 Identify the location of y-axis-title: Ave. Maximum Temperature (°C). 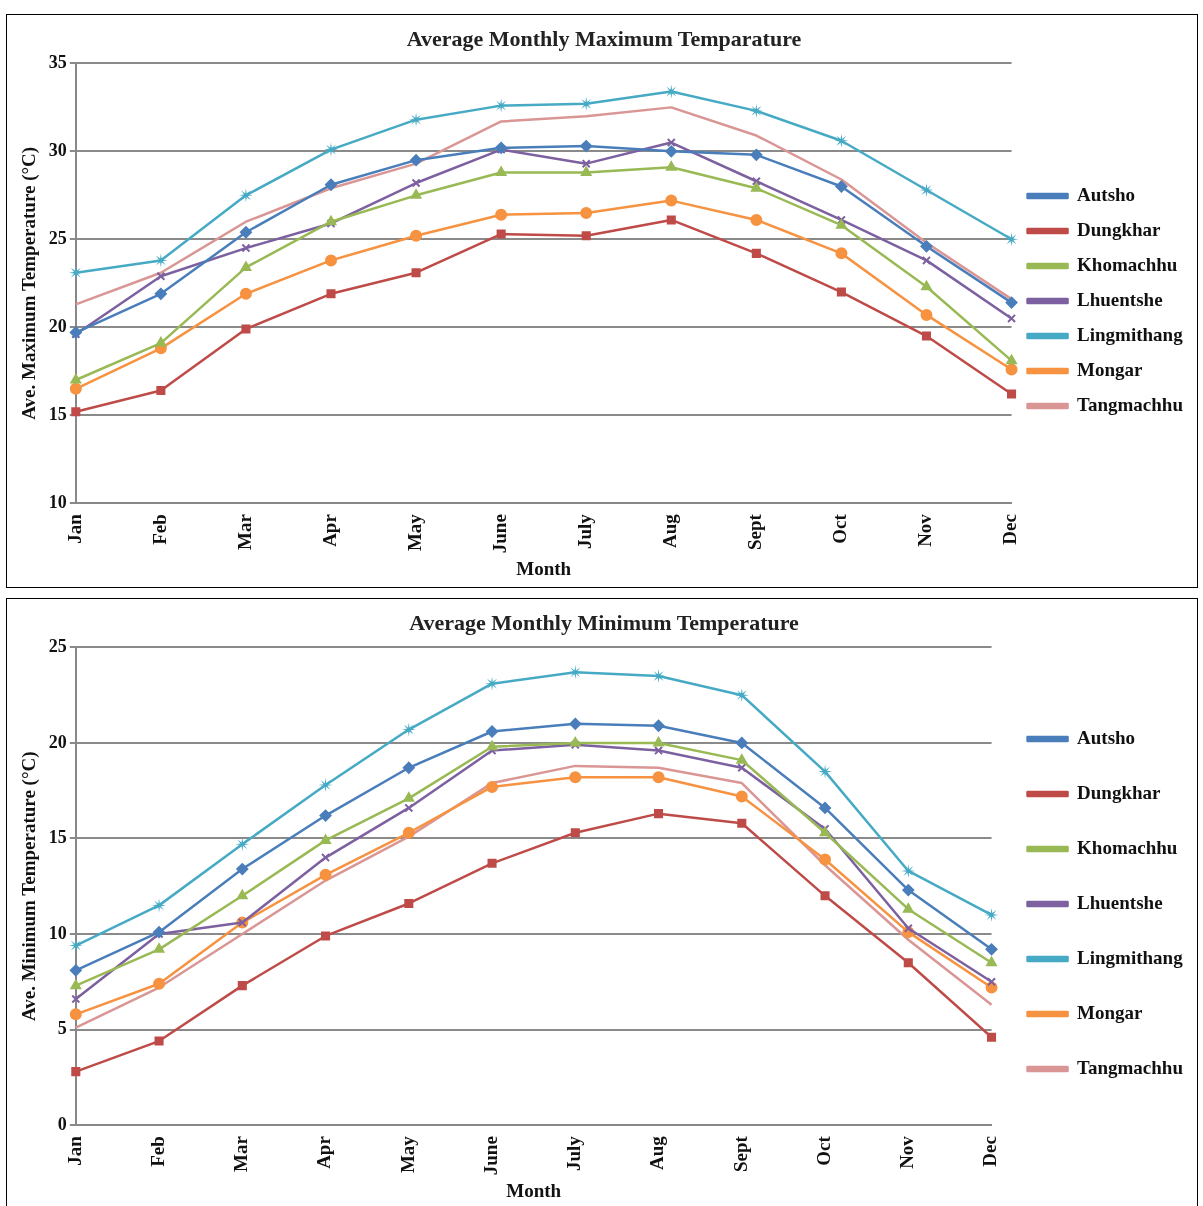
(29, 283).